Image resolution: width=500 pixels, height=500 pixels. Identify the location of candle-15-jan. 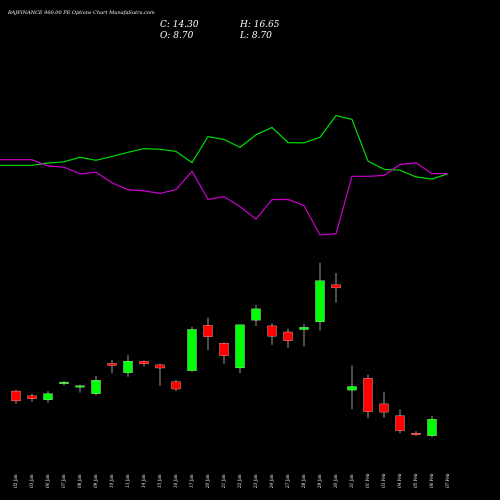
(160, 374).